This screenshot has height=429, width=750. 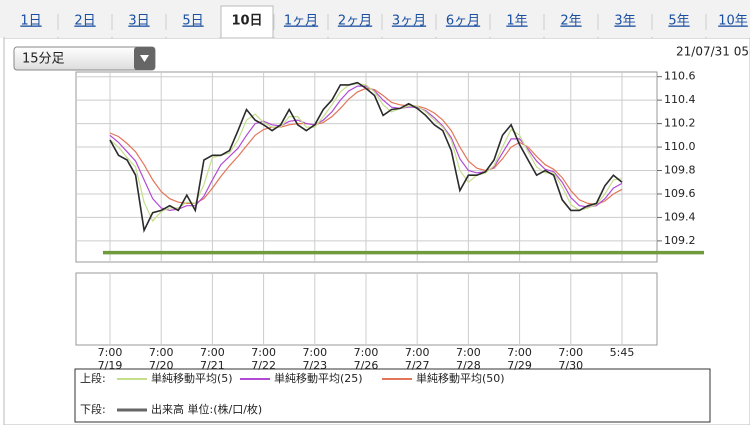 I want to click on volume-panel, so click(x=366, y=309).